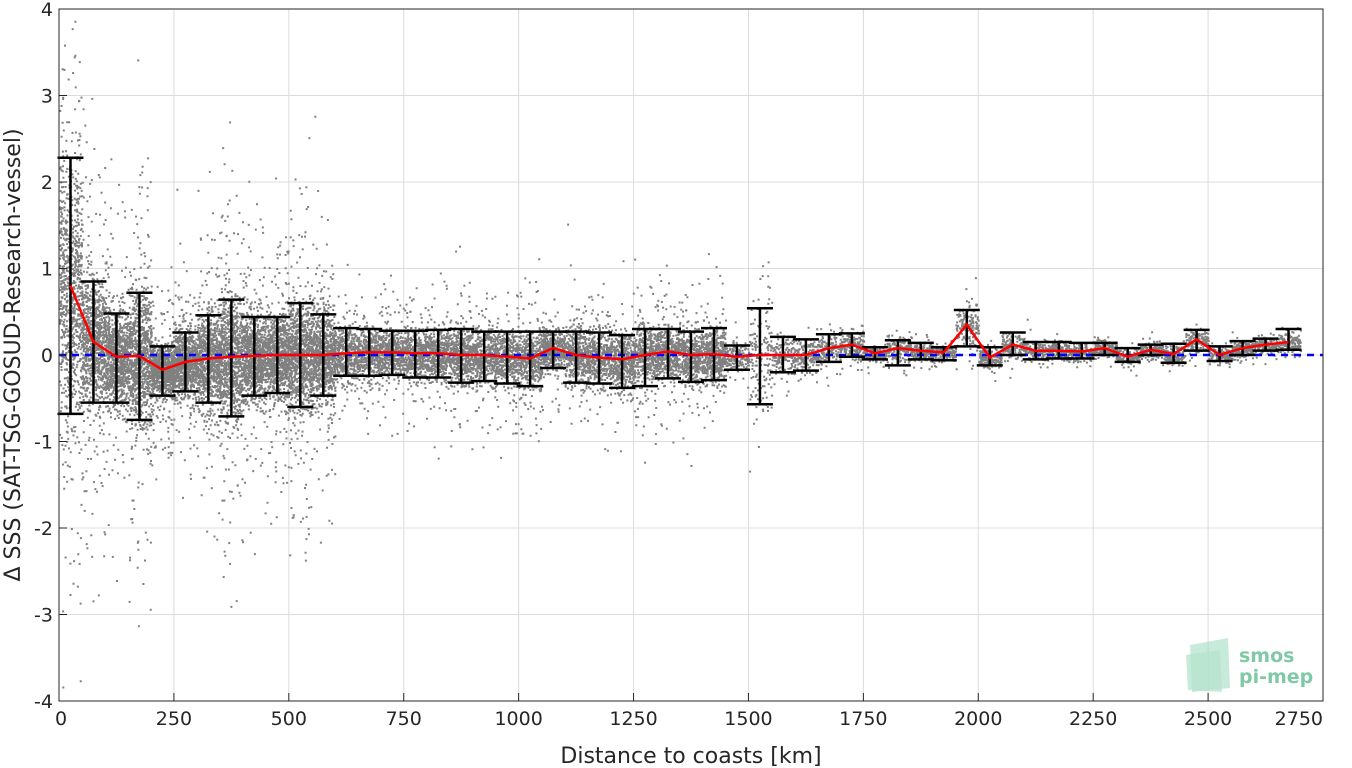 This screenshot has height=768, width=1352. What do you see at coordinates (47, 270) in the screenshot?
I see `y-tick-label: 1` at bounding box center [47, 270].